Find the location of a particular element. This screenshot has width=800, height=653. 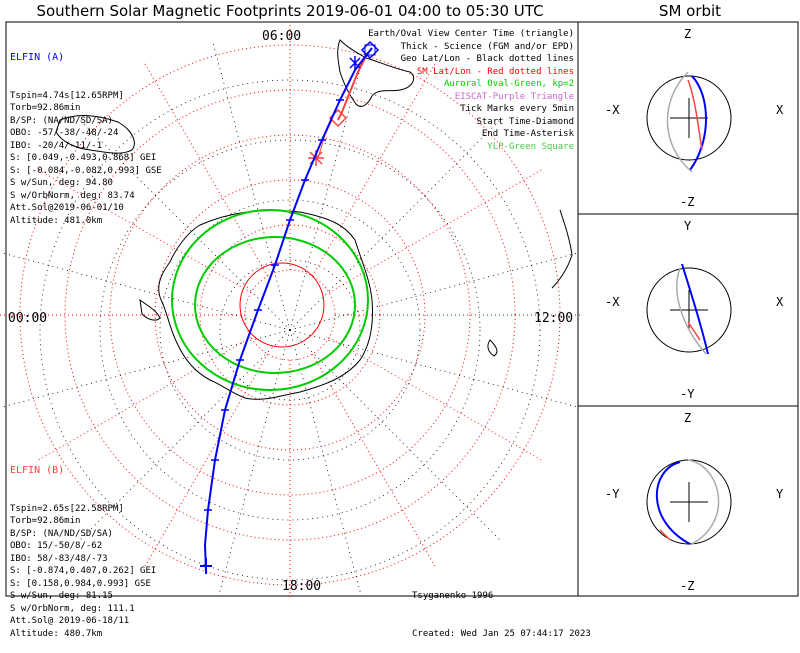

sm-label-bottom-1: -Z is located at coordinates (687, 202).